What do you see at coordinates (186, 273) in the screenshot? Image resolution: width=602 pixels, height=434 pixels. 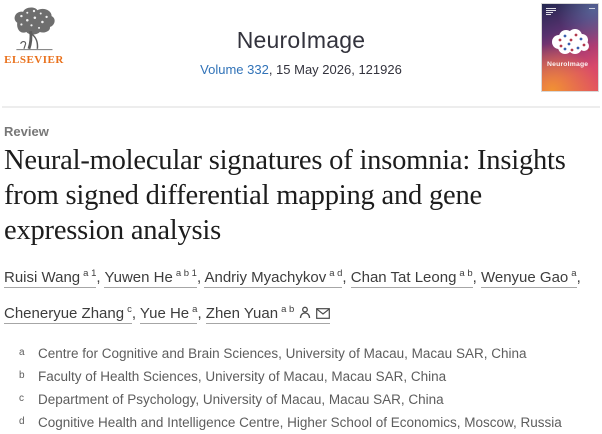 I see `author-affiliation-sup: a b 1` at bounding box center [186, 273].